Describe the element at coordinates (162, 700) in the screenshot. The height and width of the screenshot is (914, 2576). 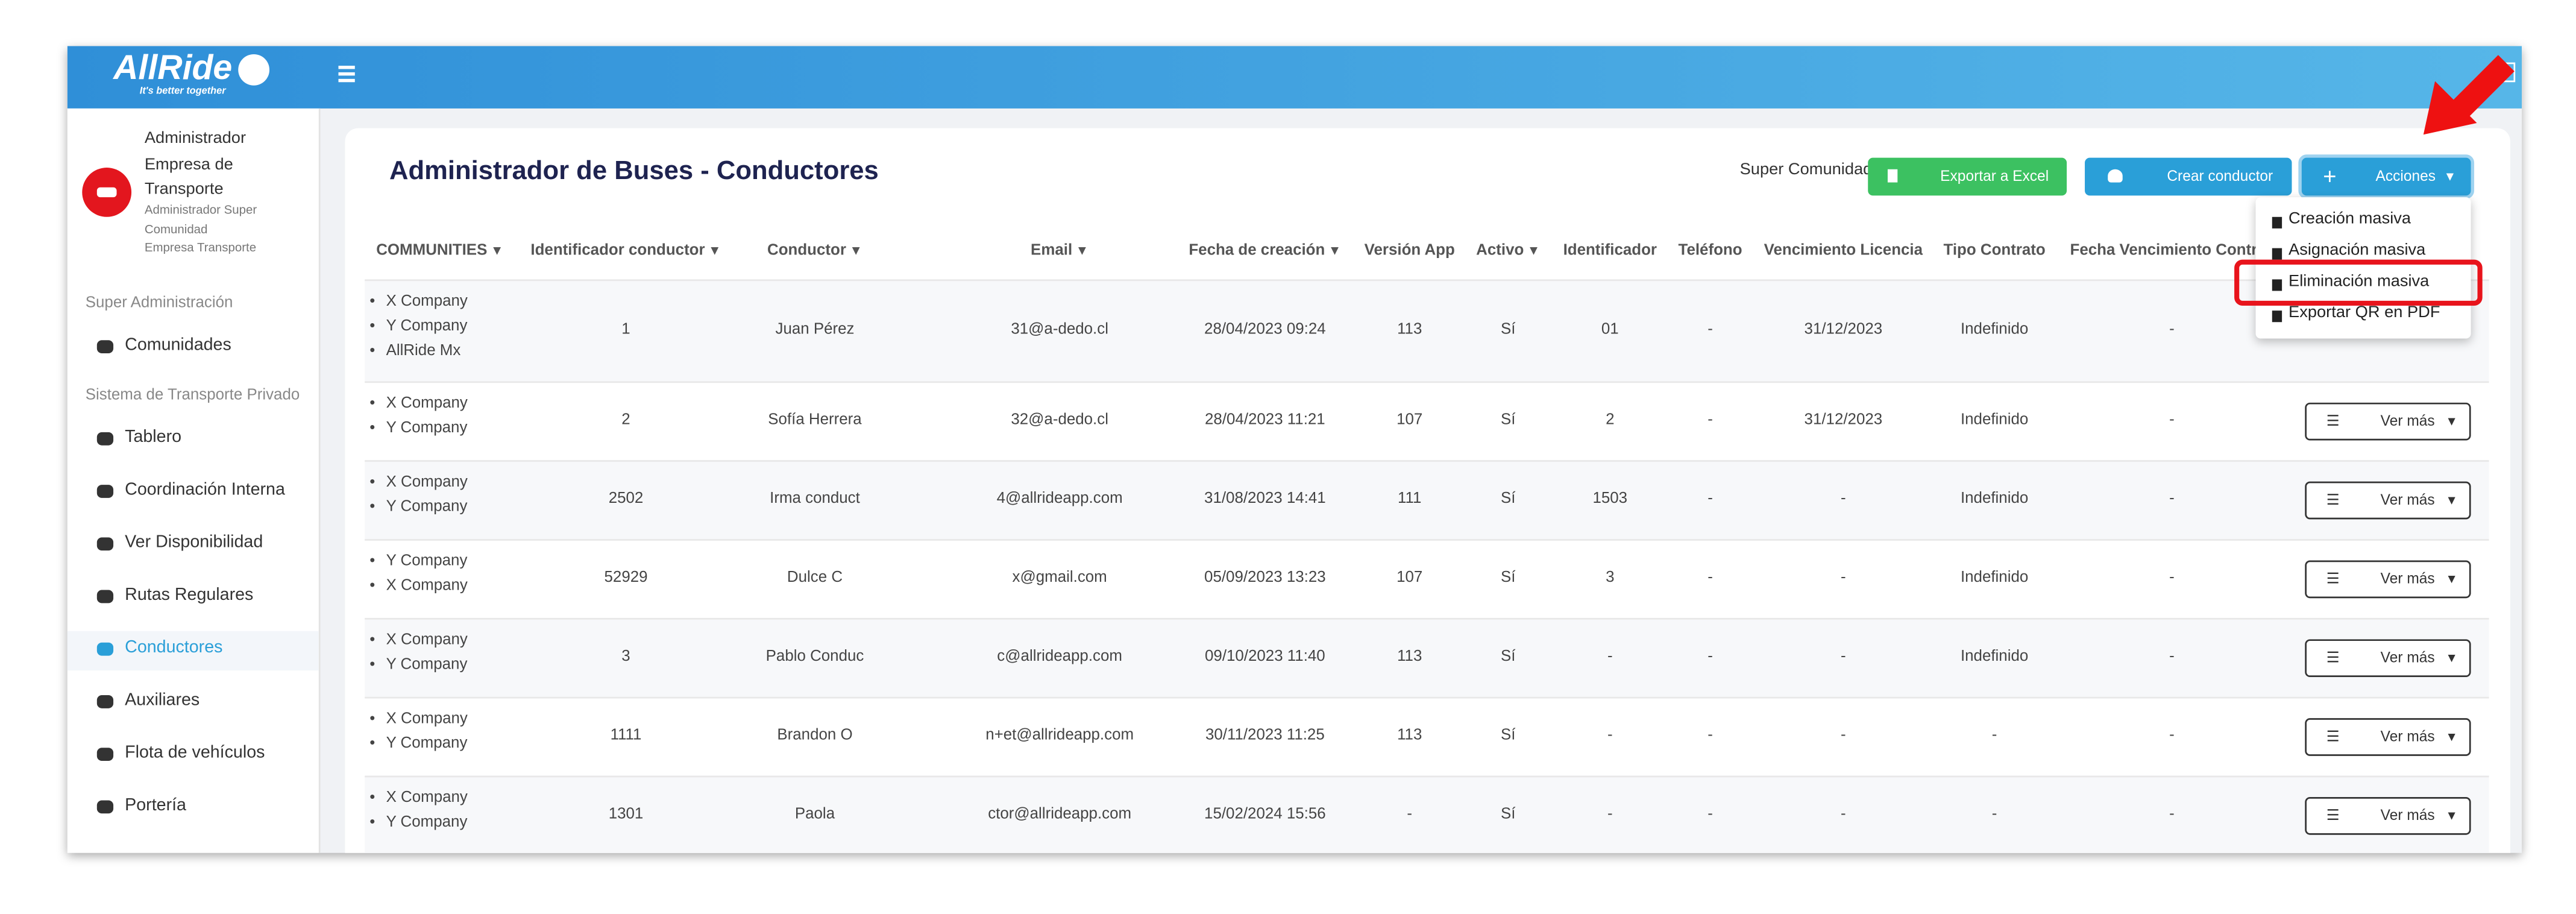
I see `menu-item: Auxiliares` at that location.